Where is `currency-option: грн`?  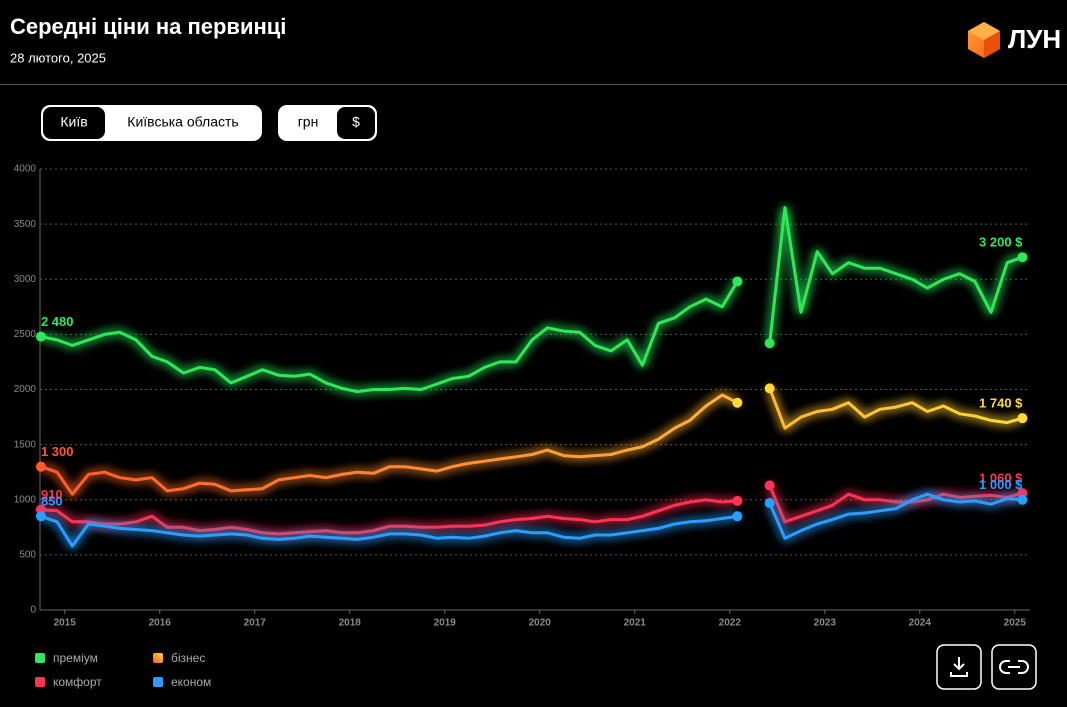 currency-option: грн is located at coordinates (308, 122).